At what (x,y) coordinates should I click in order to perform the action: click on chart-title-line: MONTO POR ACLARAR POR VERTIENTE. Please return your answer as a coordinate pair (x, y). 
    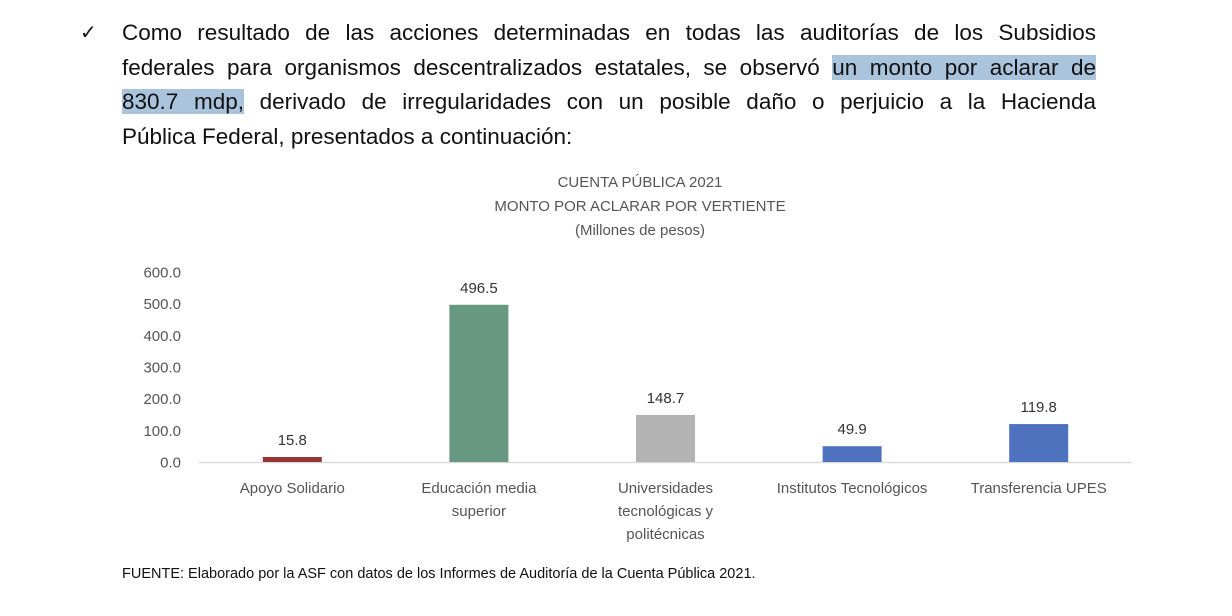
    Looking at the image, I should click on (640, 206).